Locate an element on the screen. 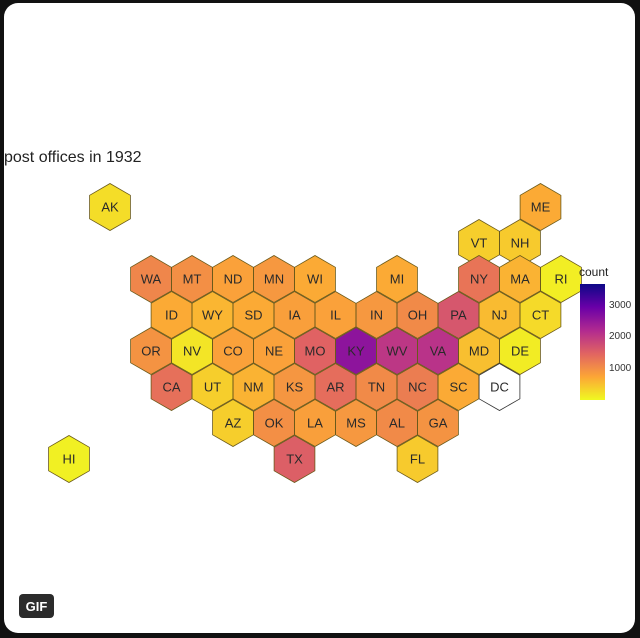 Image resolution: width=640 pixels, height=638 pixels. state-hex-ct: CT is located at coordinates (540, 315).